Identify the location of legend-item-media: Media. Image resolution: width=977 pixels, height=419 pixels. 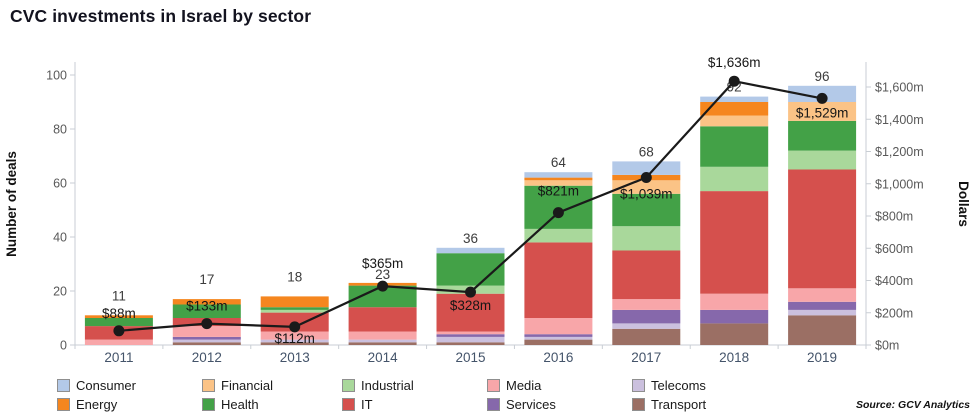
(559, 385).